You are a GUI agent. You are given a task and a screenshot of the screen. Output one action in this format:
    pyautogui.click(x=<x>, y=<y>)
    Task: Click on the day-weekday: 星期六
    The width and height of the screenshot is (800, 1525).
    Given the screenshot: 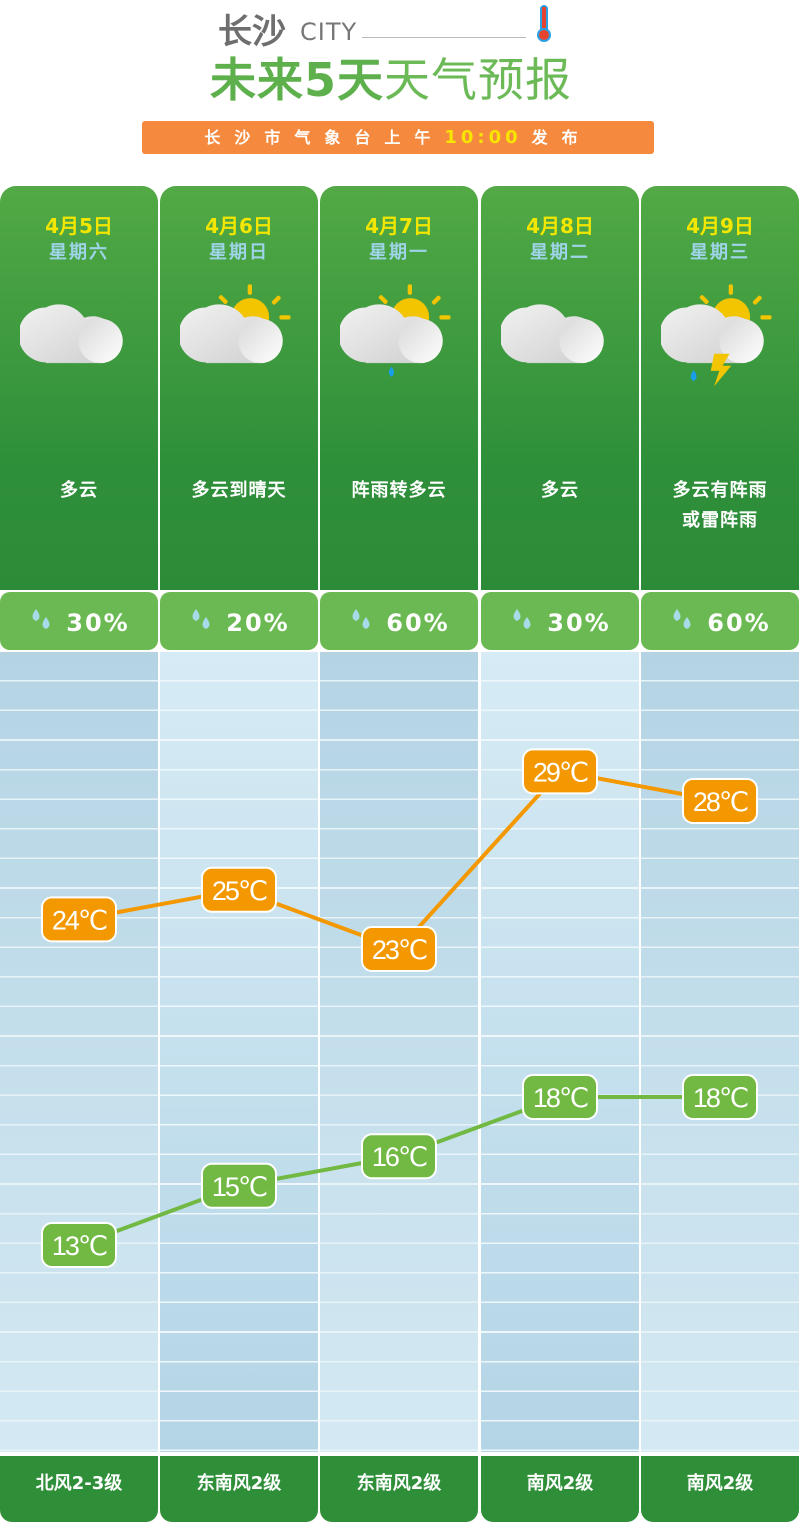 What is the action you would take?
    pyautogui.click(x=79, y=252)
    